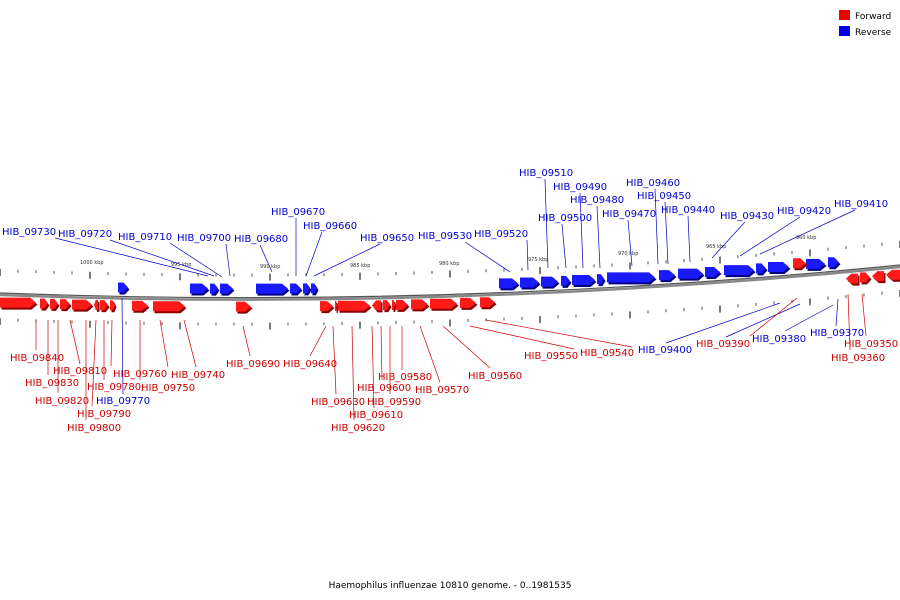 The image size is (900, 600). What do you see at coordinates (580, 187) in the screenshot?
I see `gene-label: HIB_09490` at bounding box center [580, 187].